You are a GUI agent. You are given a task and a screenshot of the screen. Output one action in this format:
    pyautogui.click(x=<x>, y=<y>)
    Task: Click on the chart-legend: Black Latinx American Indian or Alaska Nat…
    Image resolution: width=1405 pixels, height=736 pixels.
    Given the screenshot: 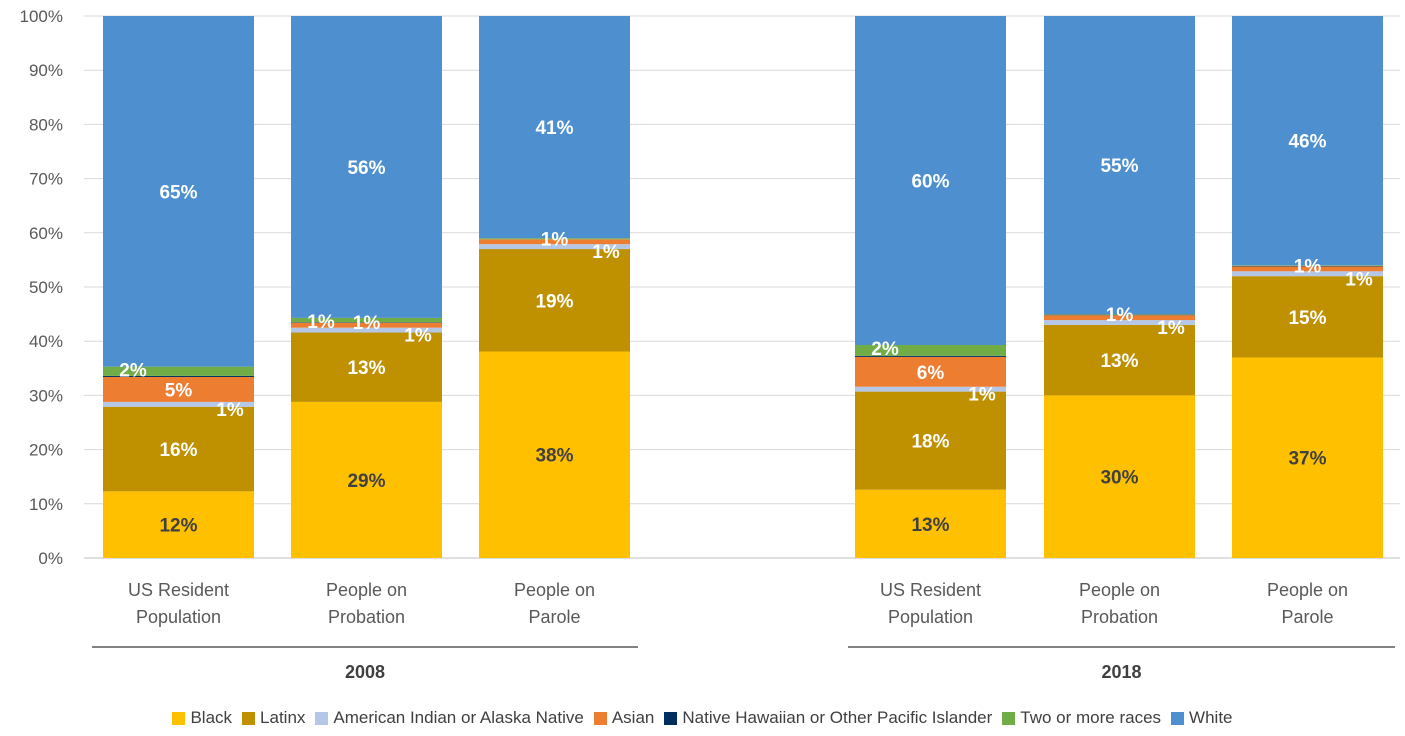 What is the action you would take?
    pyautogui.click(x=702, y=718)
    